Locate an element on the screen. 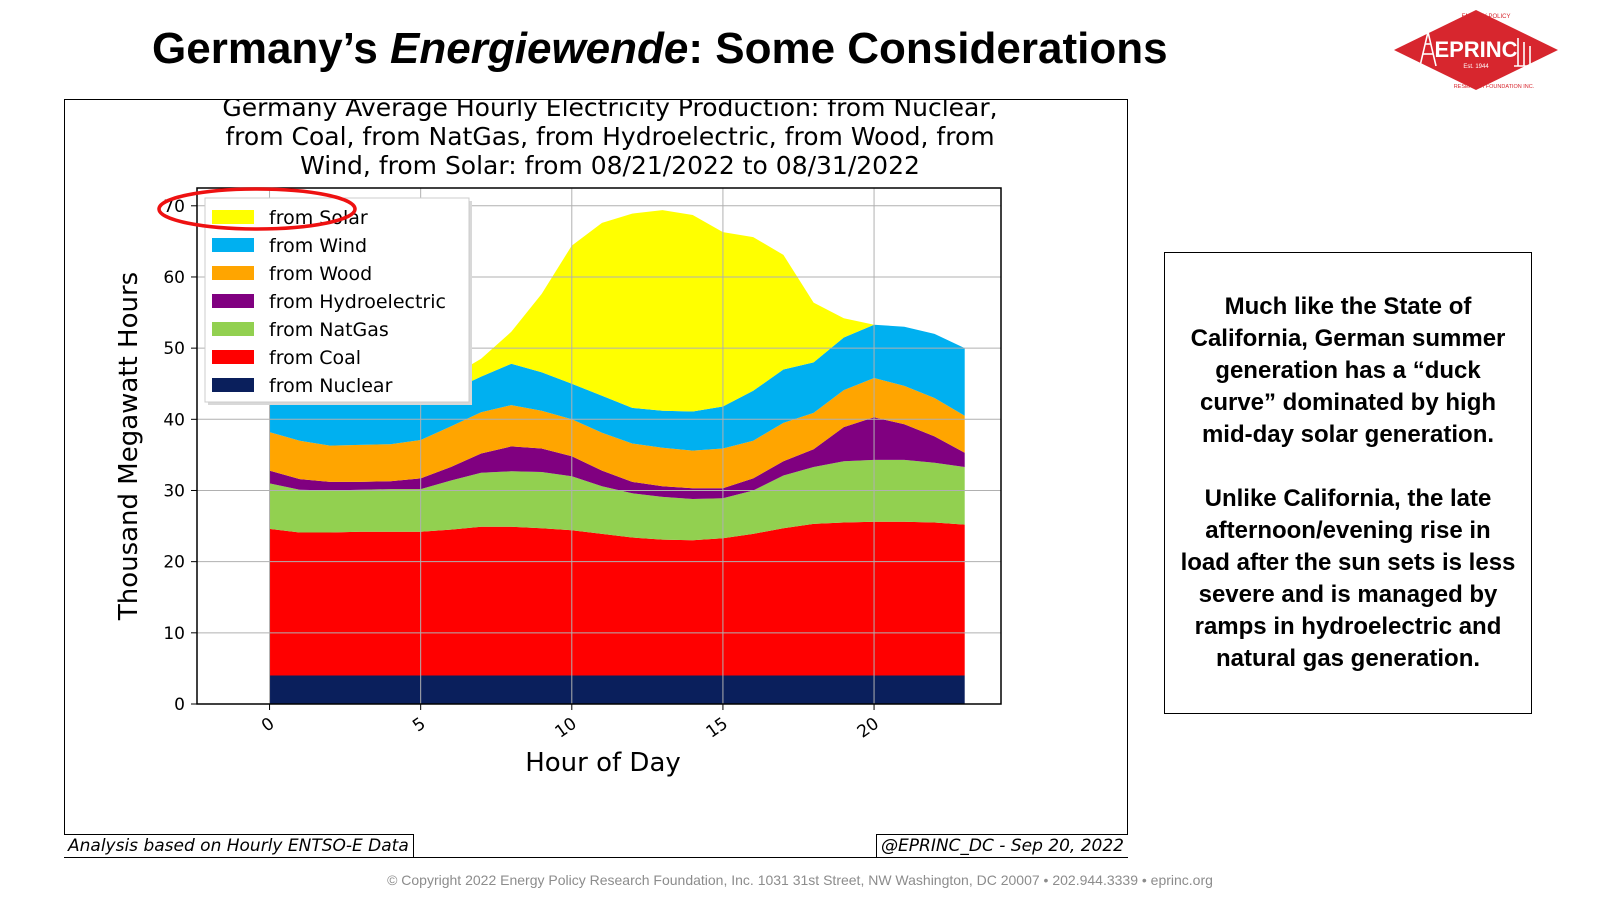 The width and height of the screenshot is (1600, 900). area-from-hydroelectric is located at coordinates (617, 458).